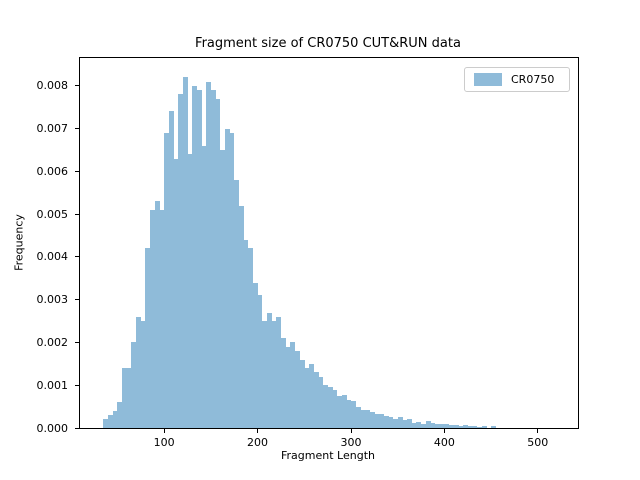 This screenshot has height=480, width=640. Describe the element at coordinates (52, 342) in the screenshot. I see `y-tick-label: 0.002` at that location.